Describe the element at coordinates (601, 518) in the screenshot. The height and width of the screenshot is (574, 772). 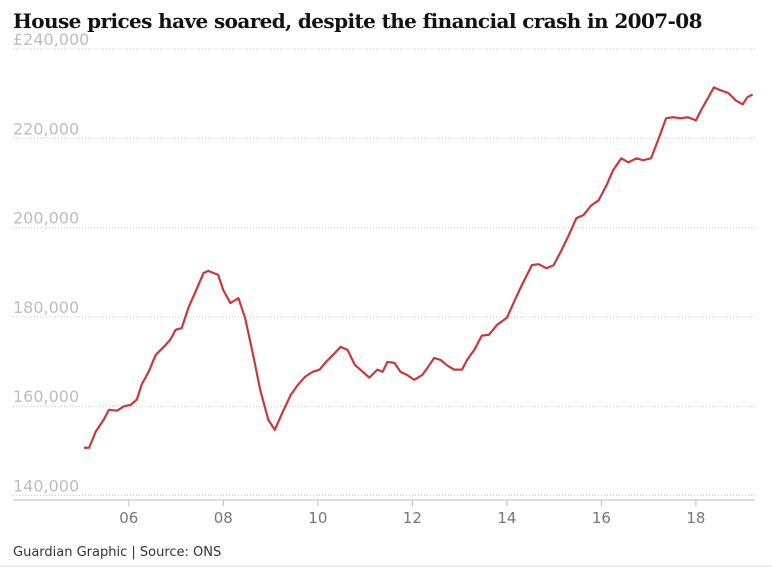
I see `x-tick-label: 16` at that location.